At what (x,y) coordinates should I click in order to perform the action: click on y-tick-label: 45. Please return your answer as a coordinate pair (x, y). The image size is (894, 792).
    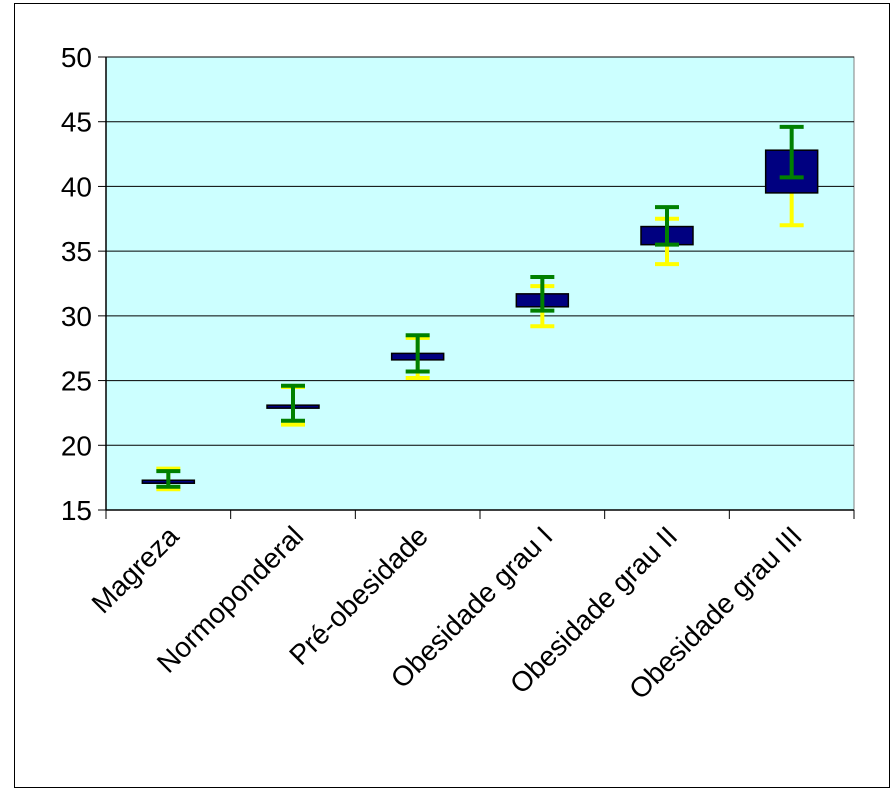
    Looking at the image, I should click on (76, 122).